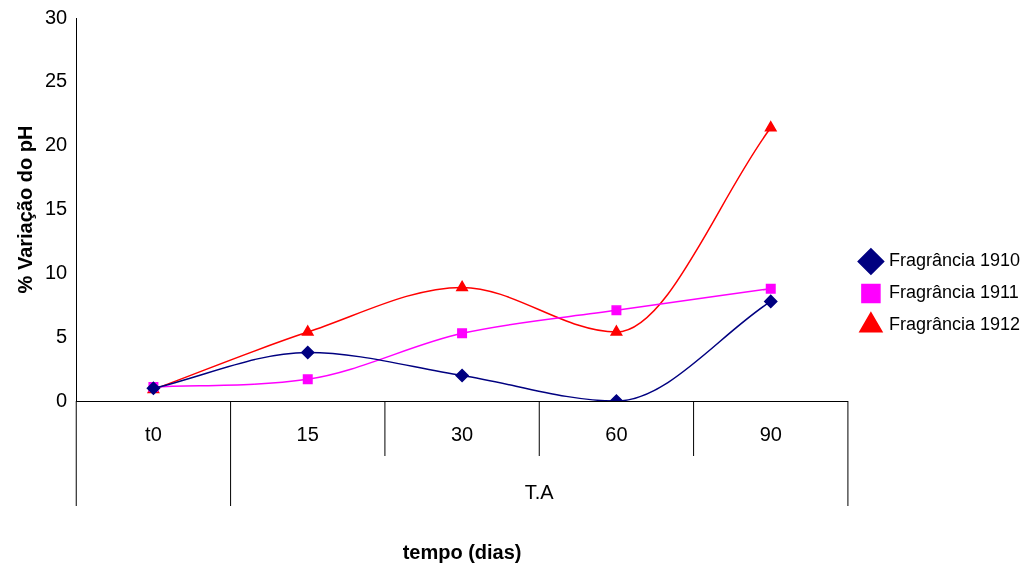  I want to click on y-tick-label: 5, so click(62, 335).